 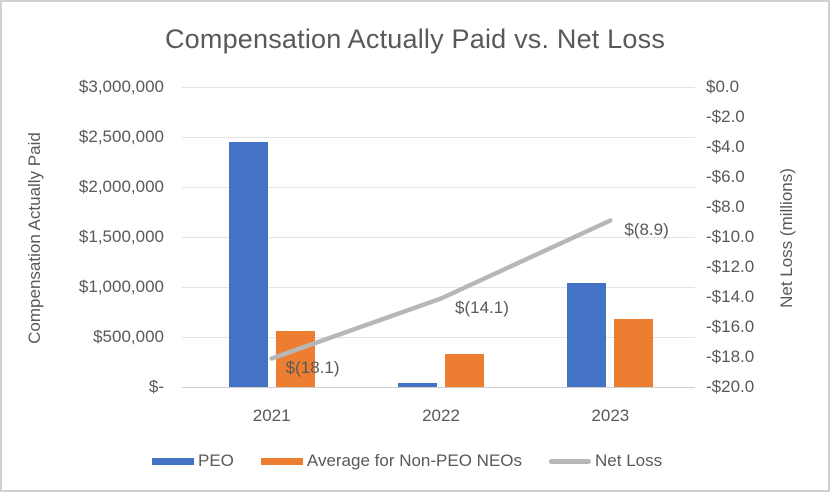 I want to click on legend-label-peo: PEO, so click(x=216, y=460).